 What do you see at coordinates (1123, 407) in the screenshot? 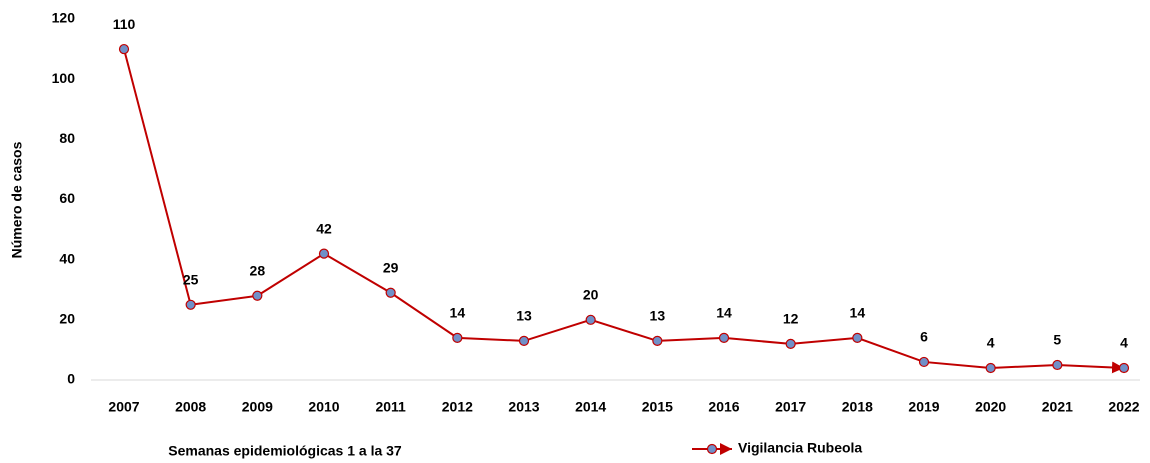
I see `x-tick-label: 2022` at bounding box center [1123, 407].